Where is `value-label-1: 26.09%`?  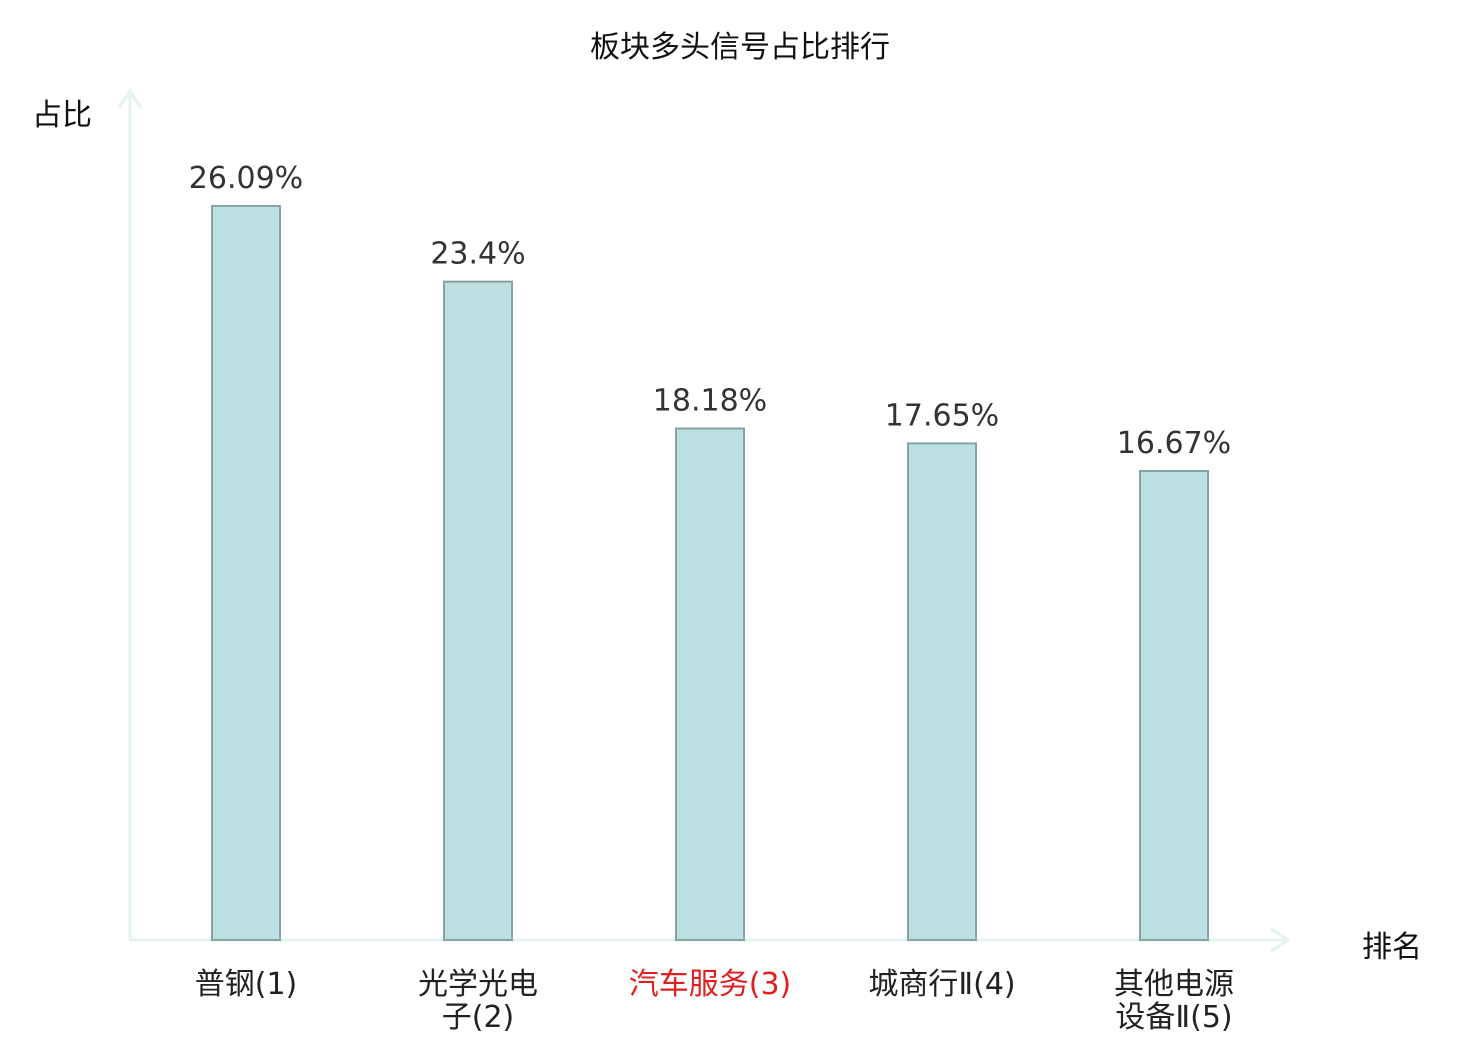 value-label-1: 26.09% is located at coordinates (246, 178).